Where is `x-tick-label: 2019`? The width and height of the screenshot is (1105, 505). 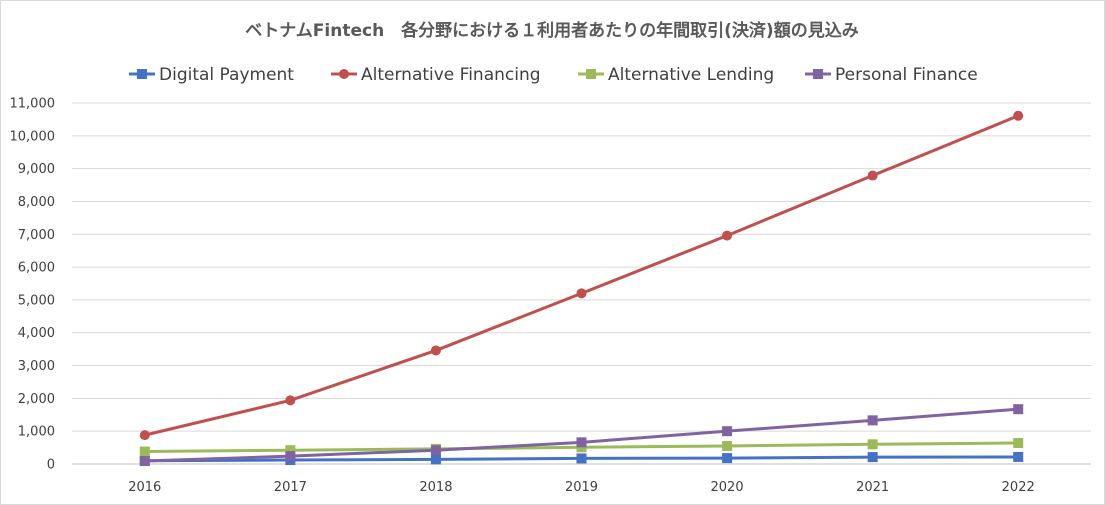 x-tick-label: 2019 is located at coordinates (581, 487).